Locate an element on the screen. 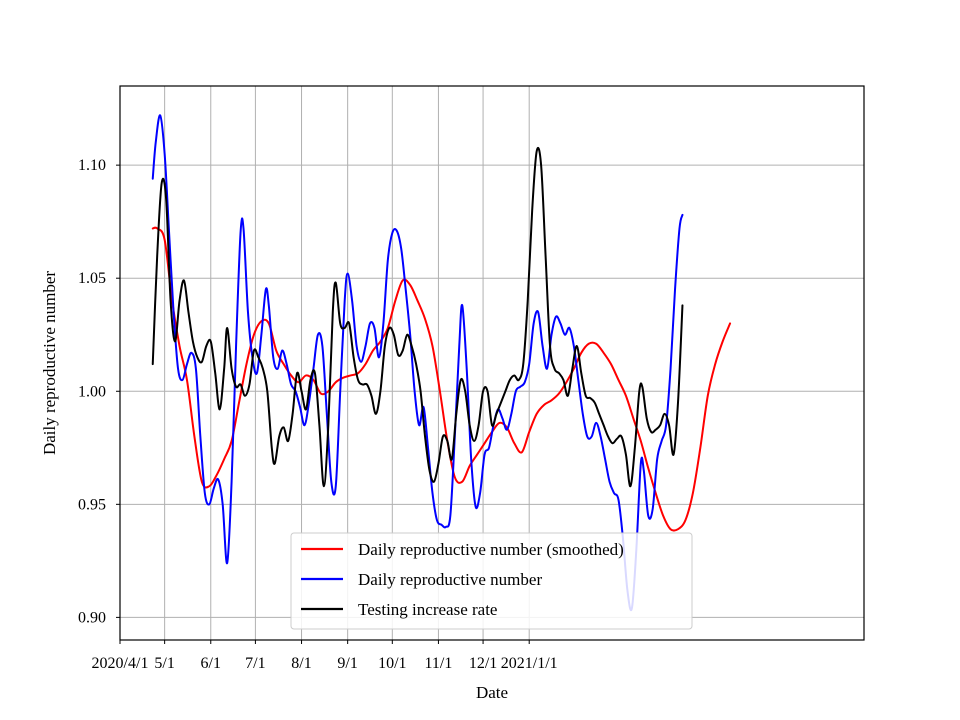  legend-entry-smoothed: Daily reproductive number (smoothed) is located at coordinates (491, 549).